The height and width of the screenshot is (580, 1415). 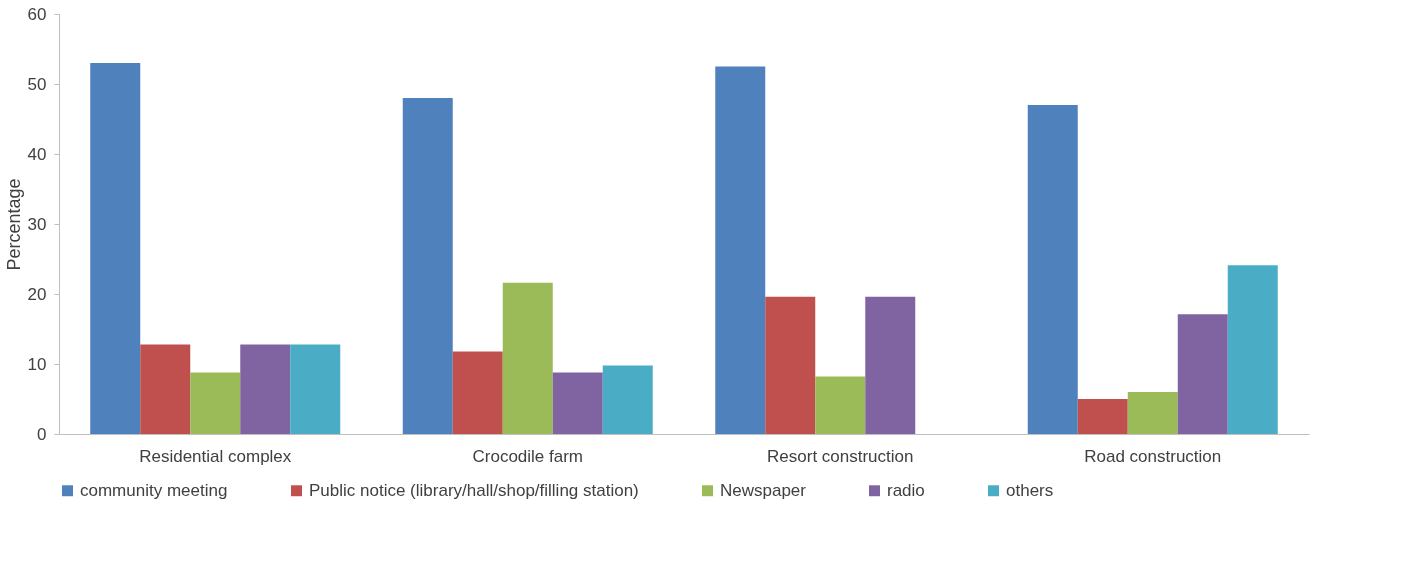 What do you see at coordinates (37, 364) in the screenshot?
I see `y-tick-label: 10` at bounding box center [37, 364].